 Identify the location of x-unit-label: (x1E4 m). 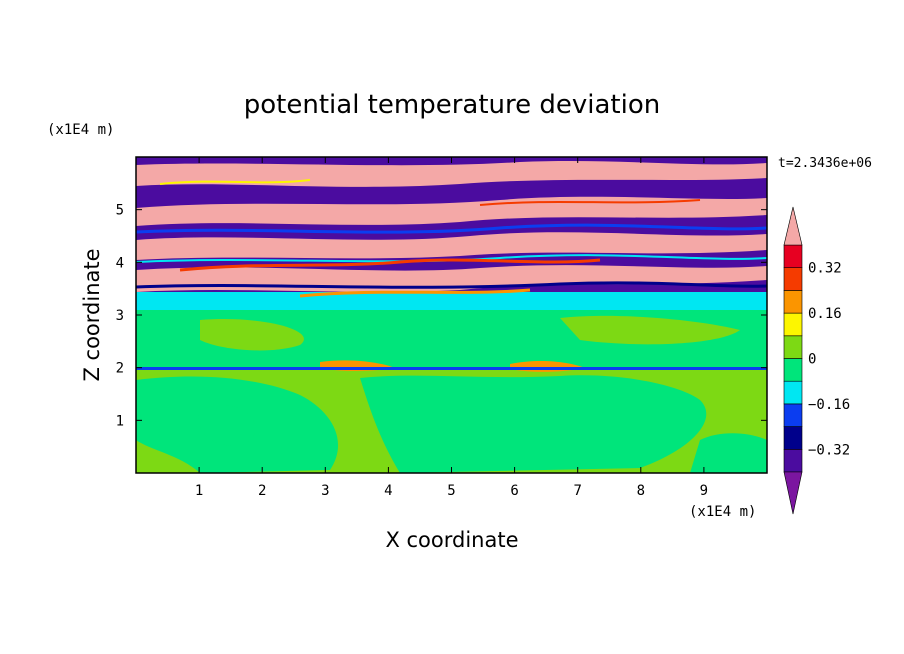
(722, 512).